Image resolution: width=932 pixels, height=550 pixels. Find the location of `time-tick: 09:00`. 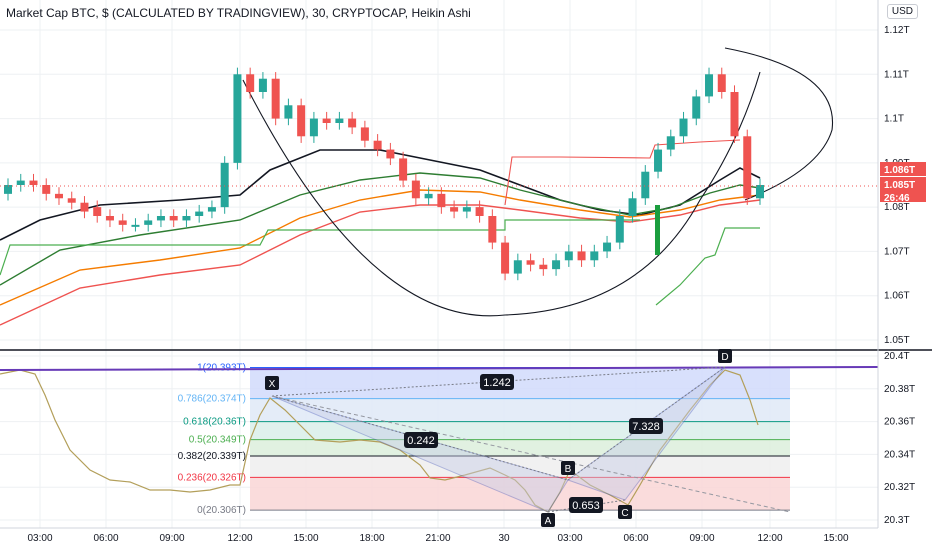

time-tick: 09:00 is located at coordinates (171, 538).